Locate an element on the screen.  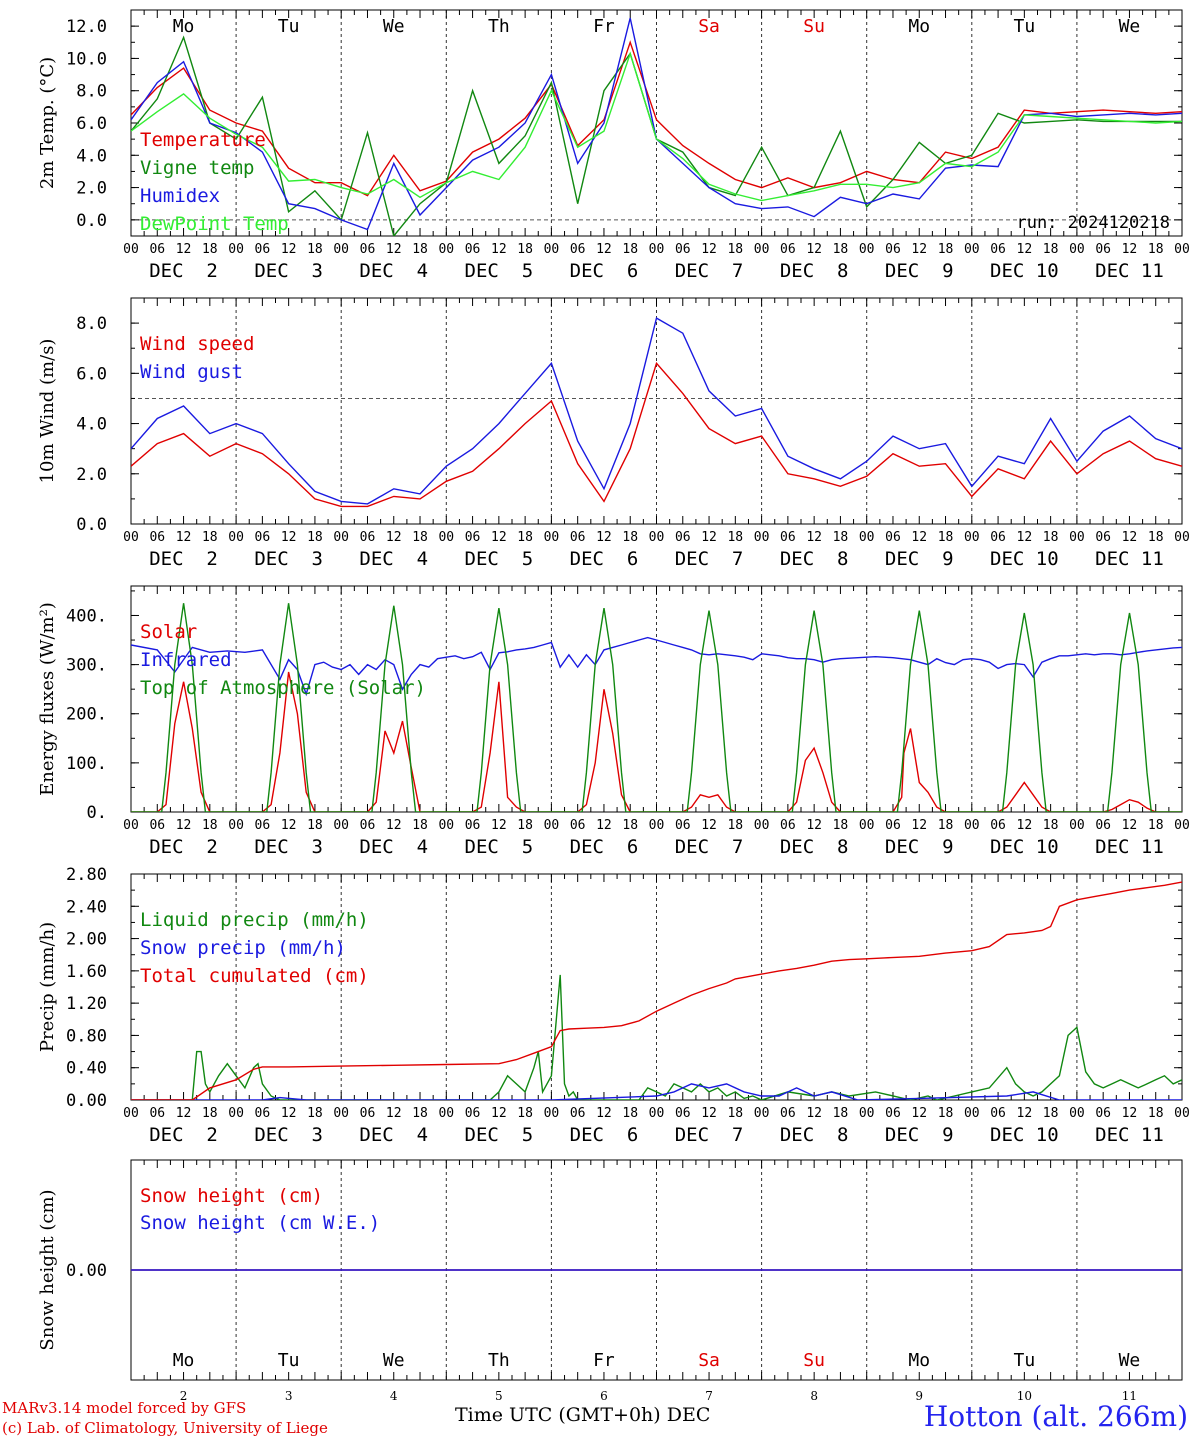
series-line-dewpoint-temp is located at coordinates (656, 126).